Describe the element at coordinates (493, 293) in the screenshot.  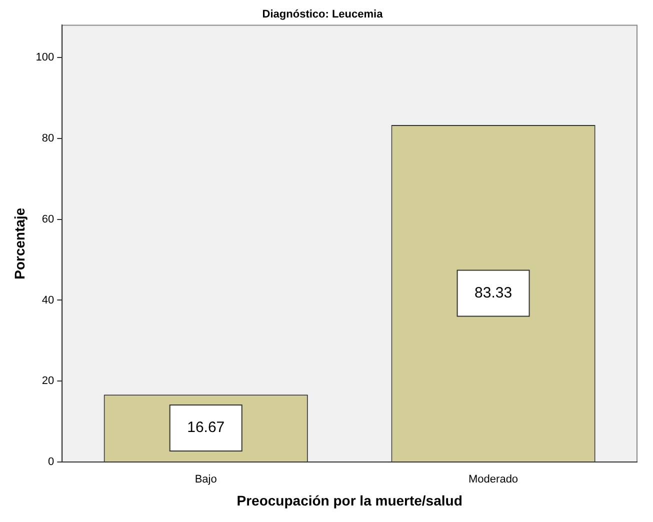
I see `data-label: 83.33` at that location.